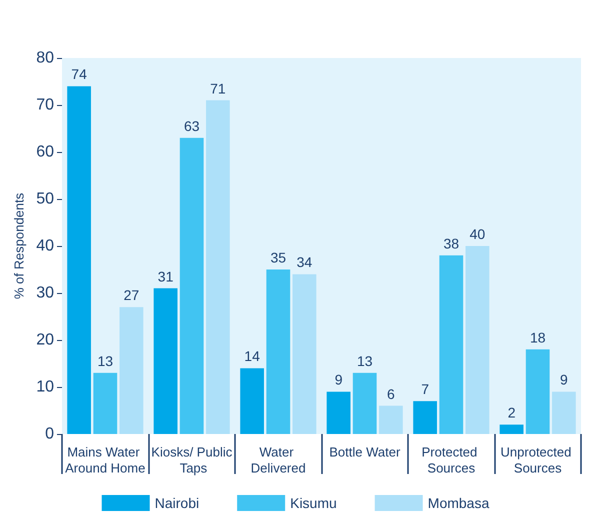  Describe the element at coordinates (478, 234) in the screenshot. I see `data-label: 40` at that location.